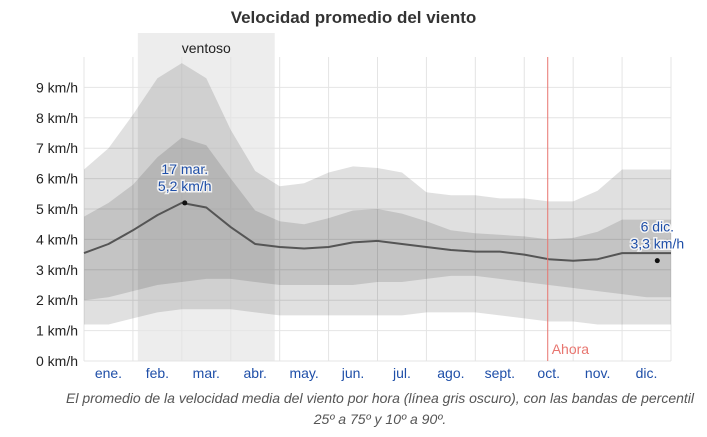 The image size is (707, 437). What do you see at coordinates (57, 239) in the screenshot?
I see `y-tick-label: 4 km/h` at bounding box center [57, 239].